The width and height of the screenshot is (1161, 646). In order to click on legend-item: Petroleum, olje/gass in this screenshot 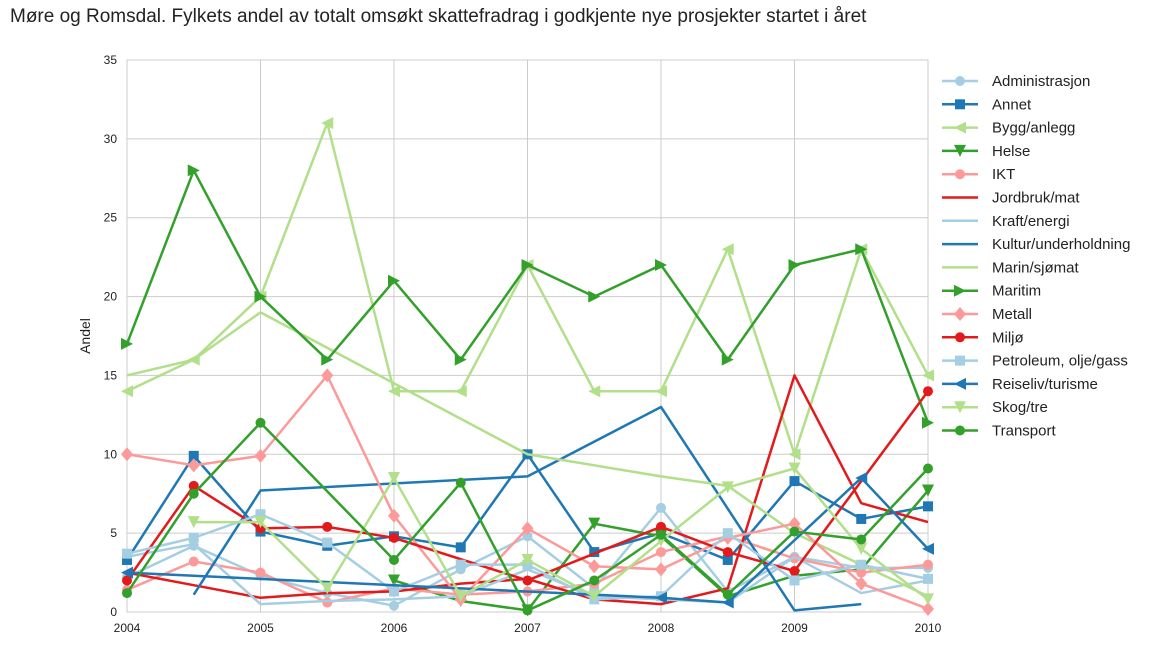, I will do `click(1035, 361)`.